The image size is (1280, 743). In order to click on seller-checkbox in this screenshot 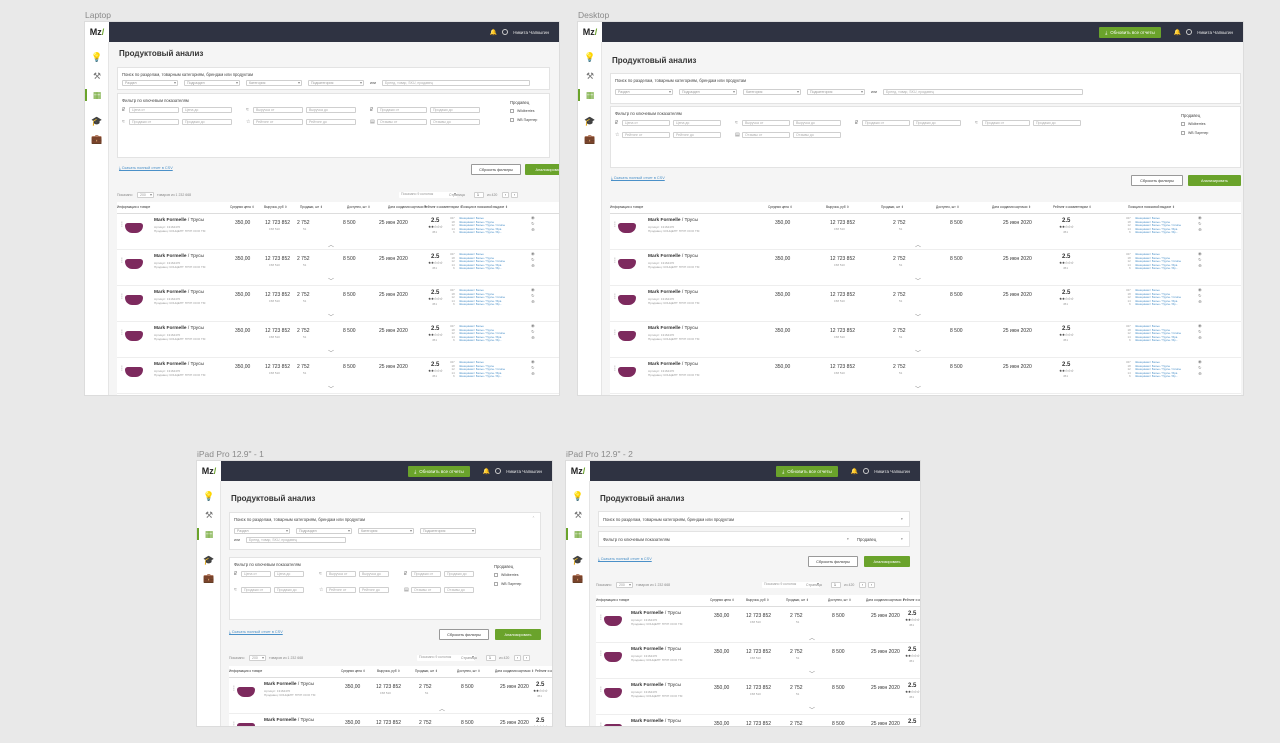, I will do `click(496, 575)`.